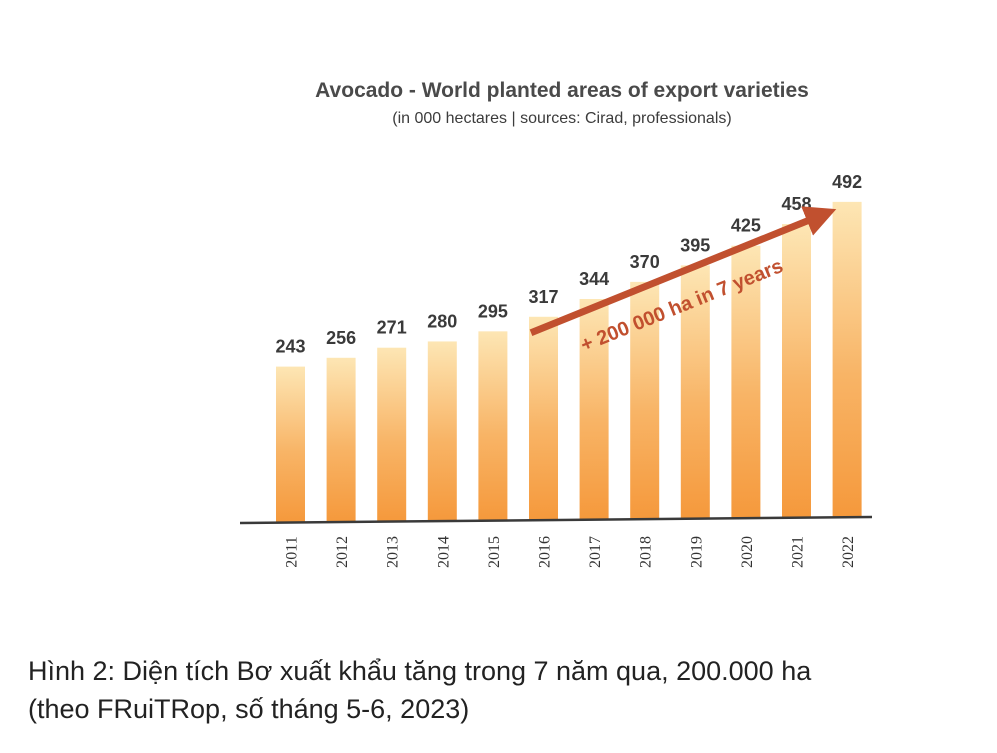 The width and height of the screenshot is (997, 753). I want to click on trend-arrow, so click(683, 271).